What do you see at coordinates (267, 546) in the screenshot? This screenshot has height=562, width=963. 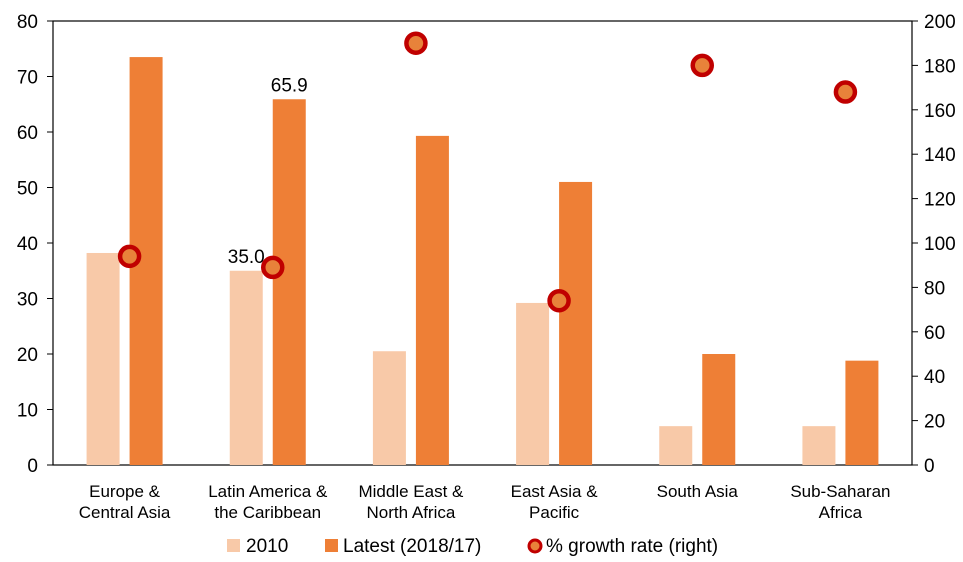 I see `legend-label-2010: 2010` at bounding box center [267, 546].